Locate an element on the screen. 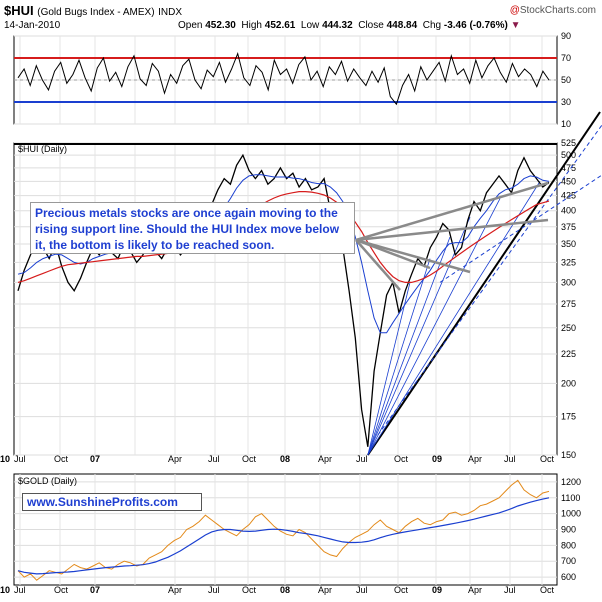 The image size is (602, 602). y-tick-label: 90 is located at coordinates (566, 36).